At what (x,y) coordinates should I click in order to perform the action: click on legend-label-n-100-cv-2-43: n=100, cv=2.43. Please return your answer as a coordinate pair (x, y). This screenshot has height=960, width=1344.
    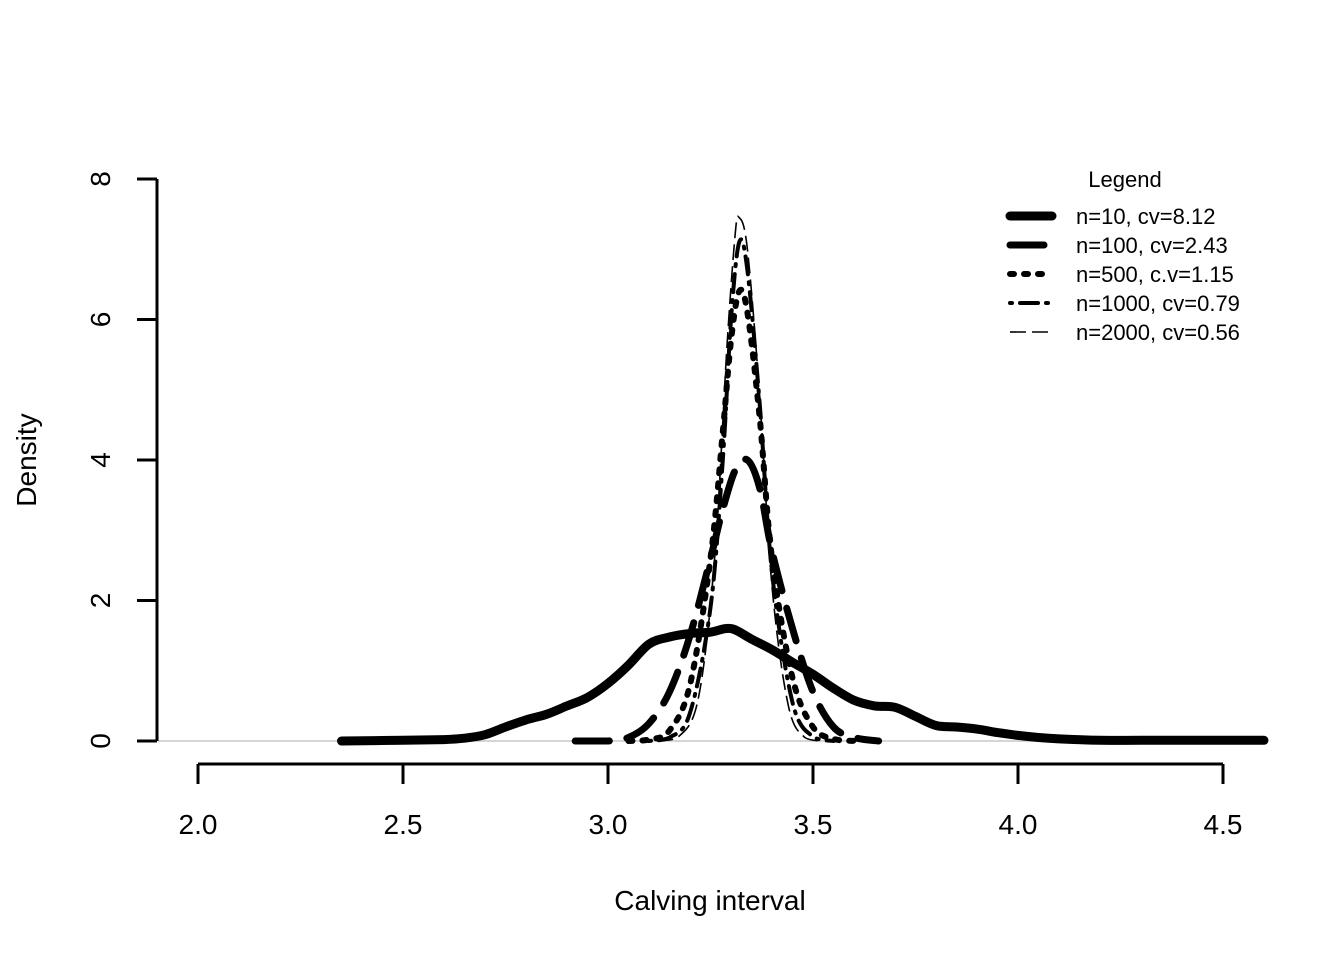
    Looking at the image, I should click on (1152, 245).